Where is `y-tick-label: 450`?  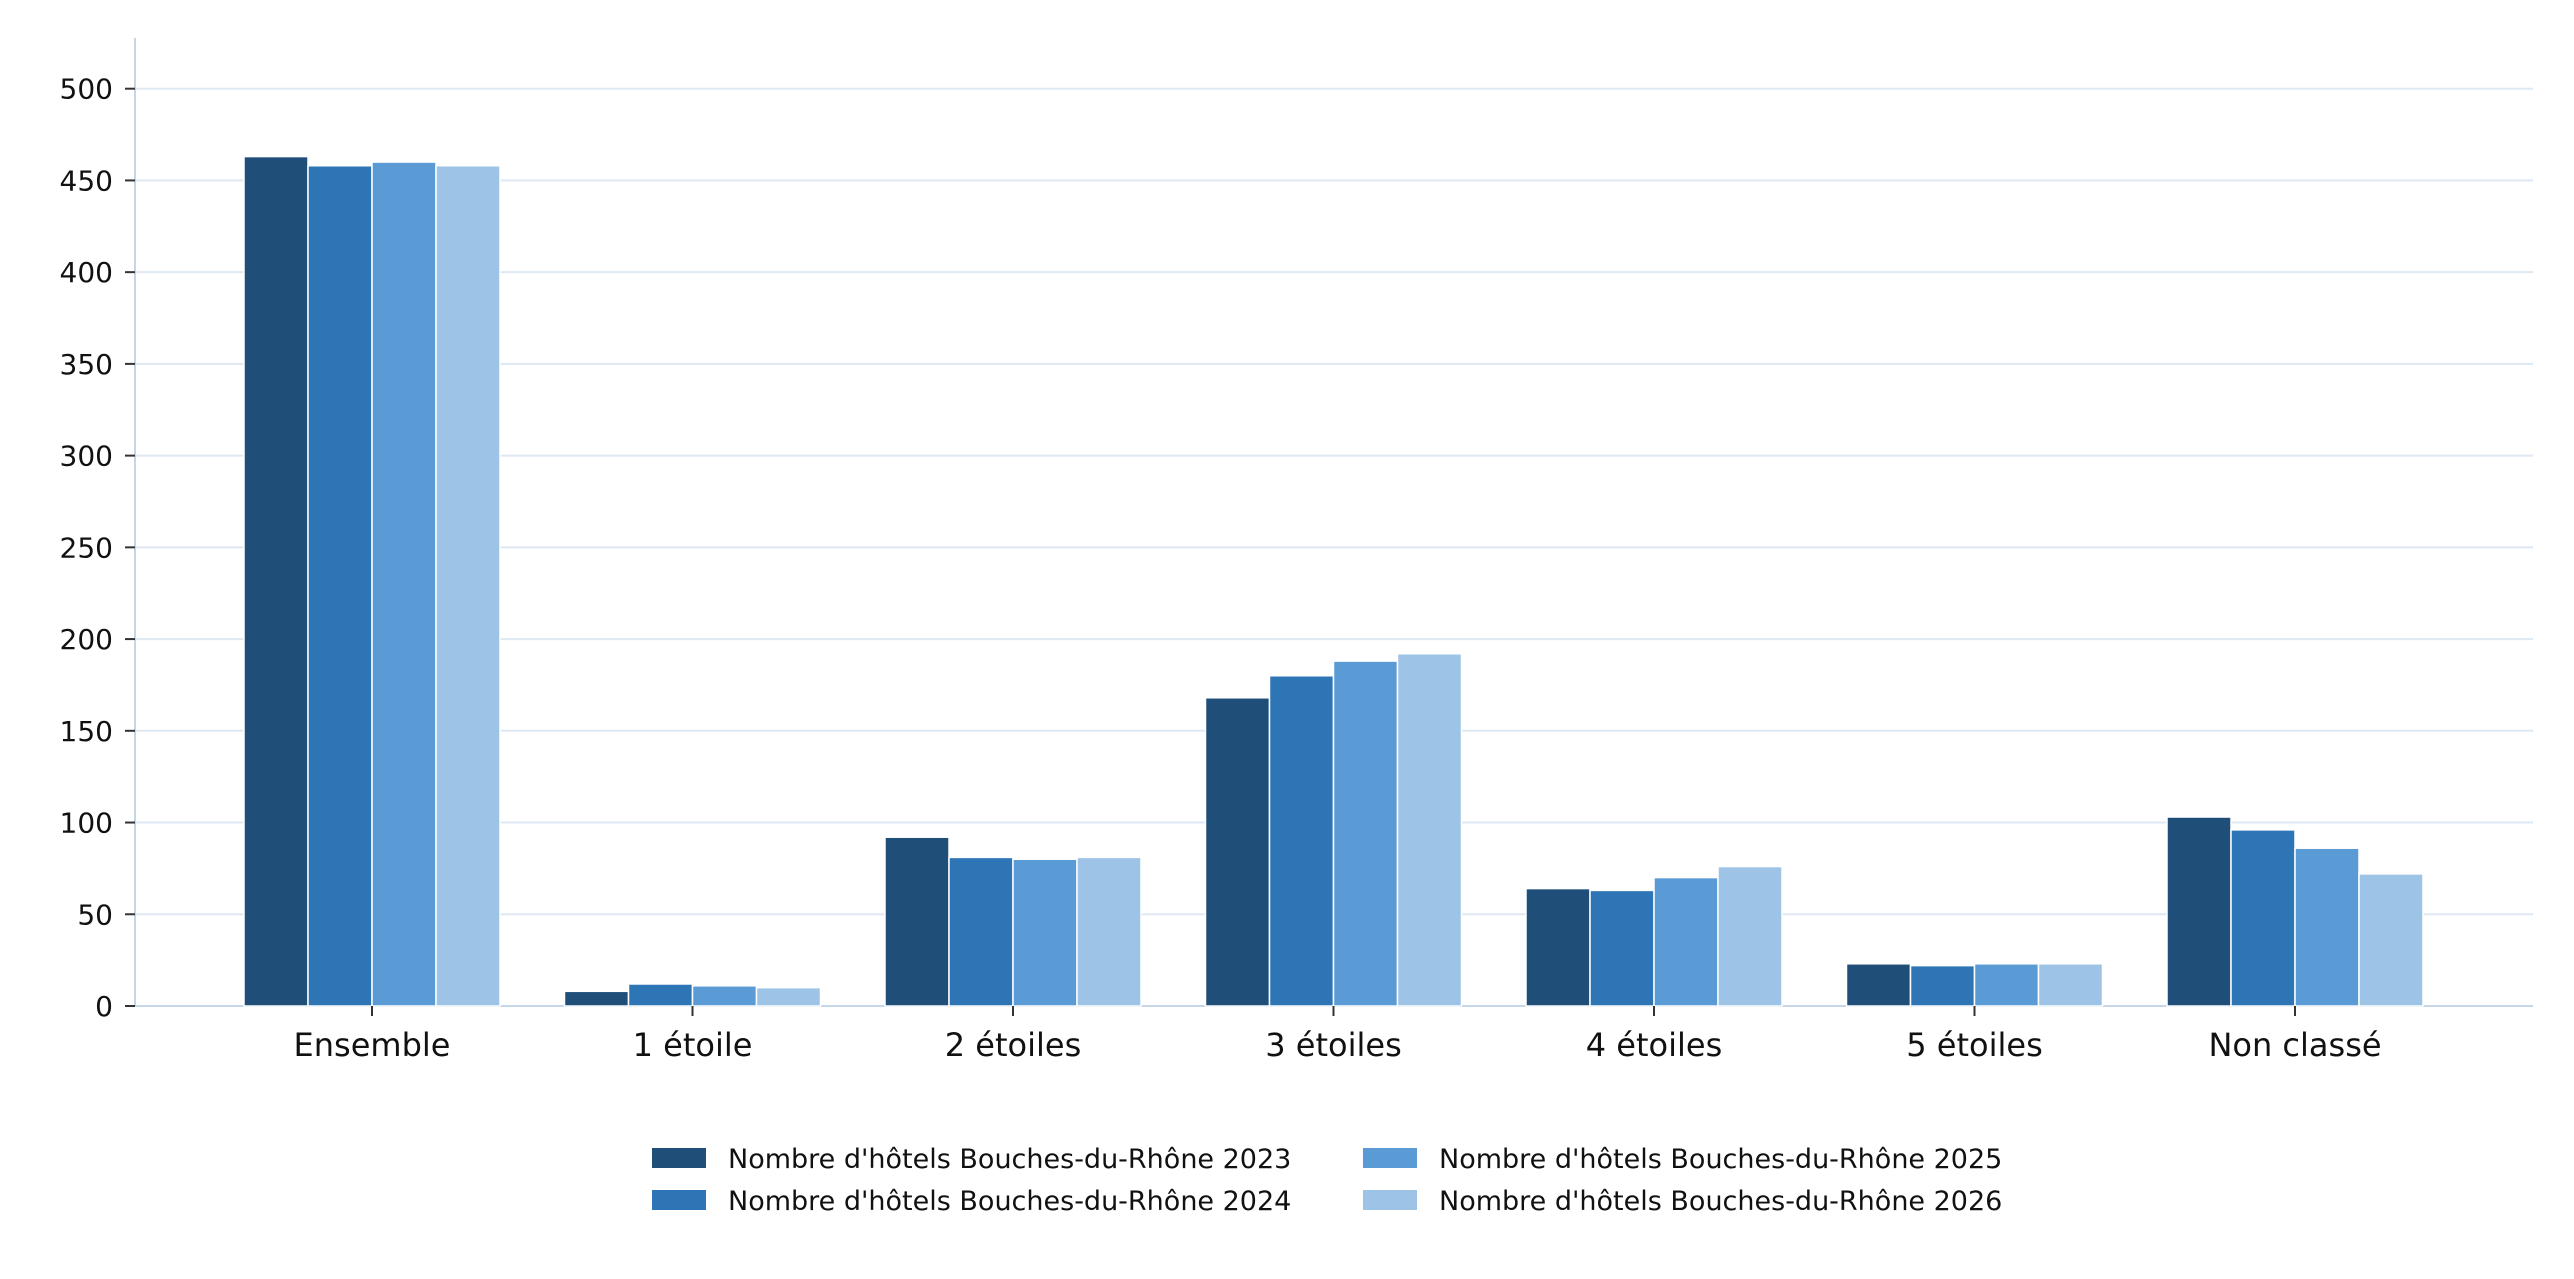
y-tick-label: 450 is located at coordinates (86, 180).